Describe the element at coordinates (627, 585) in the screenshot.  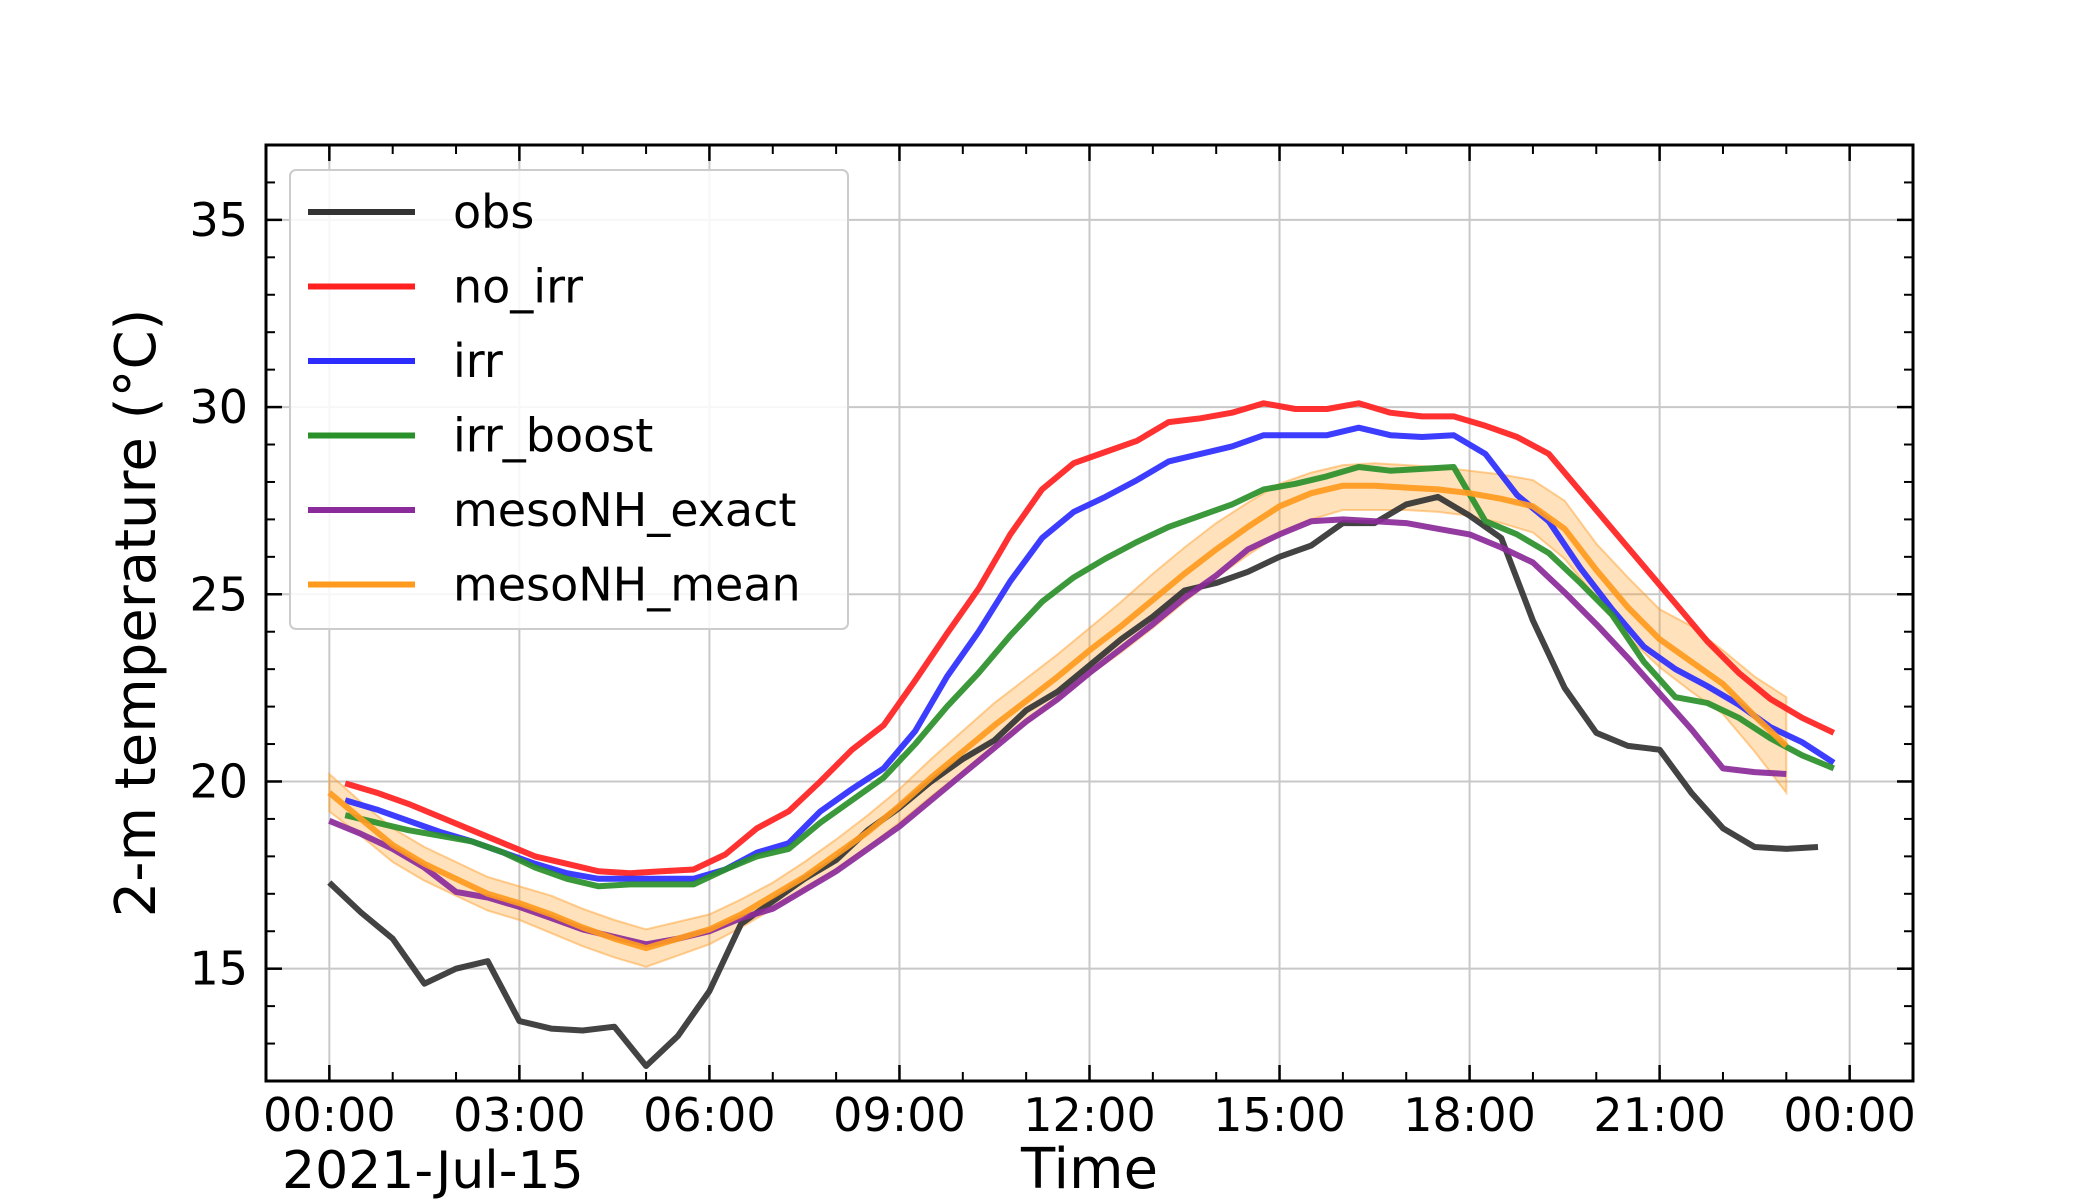
I see `legend-label-mesoNH_mean: mesoNH_mean` at that location.